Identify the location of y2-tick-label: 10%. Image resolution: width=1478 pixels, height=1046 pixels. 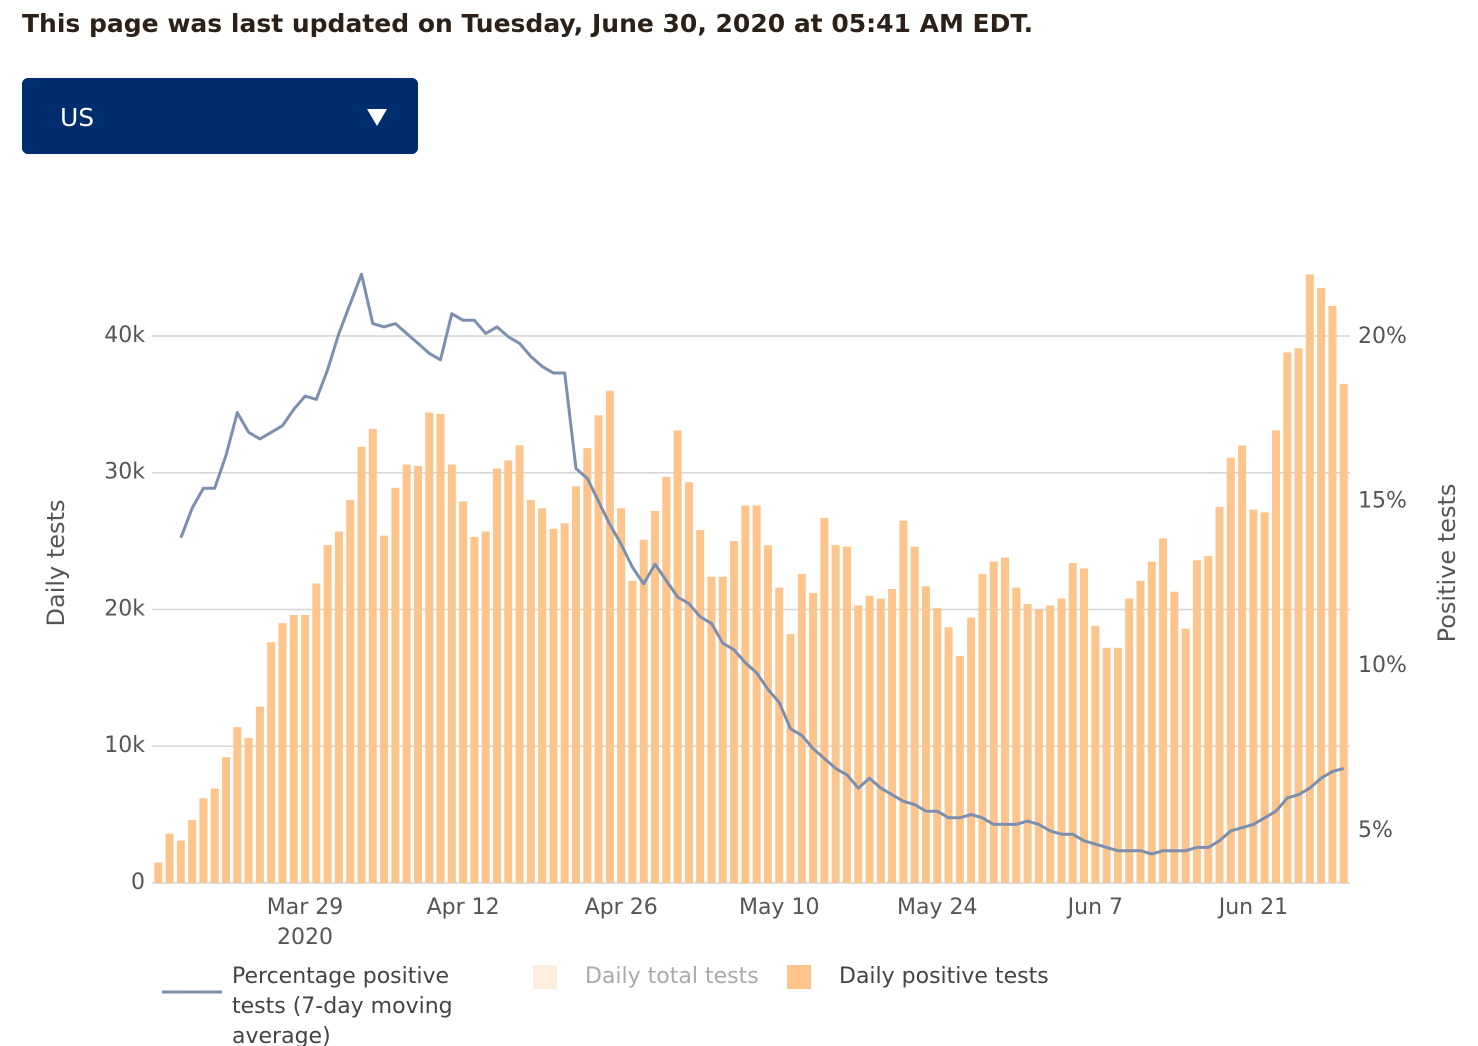
(1382, 665).